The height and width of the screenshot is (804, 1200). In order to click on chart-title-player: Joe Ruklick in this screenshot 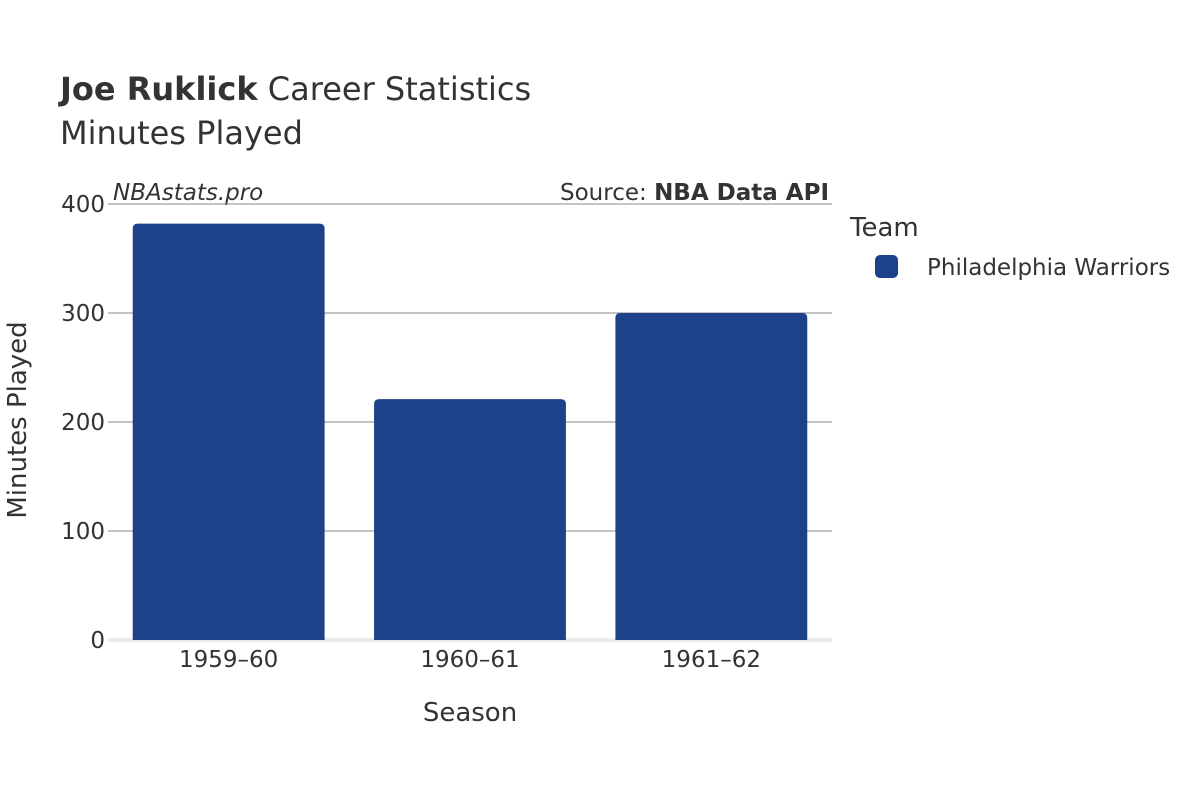, I will do `click(158, 89)`.